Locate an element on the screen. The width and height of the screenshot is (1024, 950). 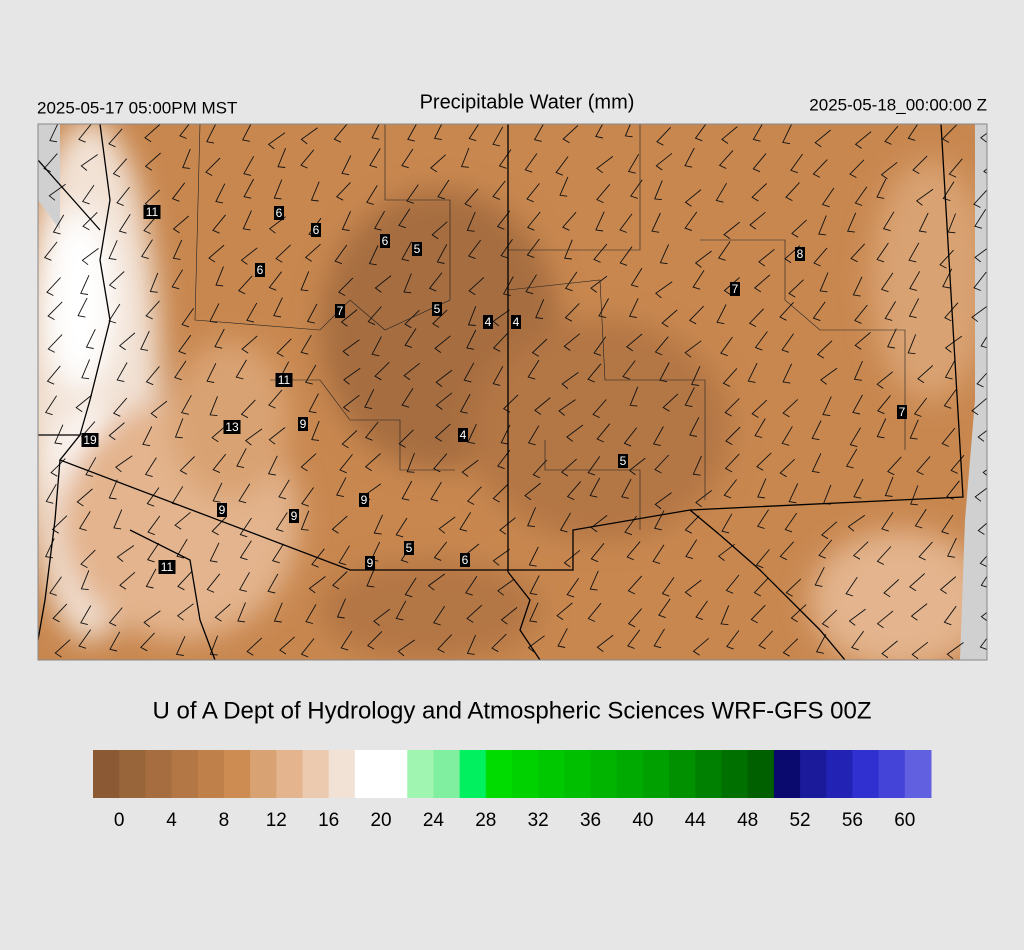
station-value: 7 is located at coordinates (340, 311).